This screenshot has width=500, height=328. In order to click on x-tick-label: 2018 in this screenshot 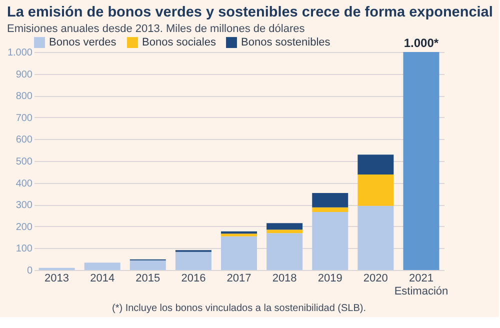, I will do `click(284, 278)`.